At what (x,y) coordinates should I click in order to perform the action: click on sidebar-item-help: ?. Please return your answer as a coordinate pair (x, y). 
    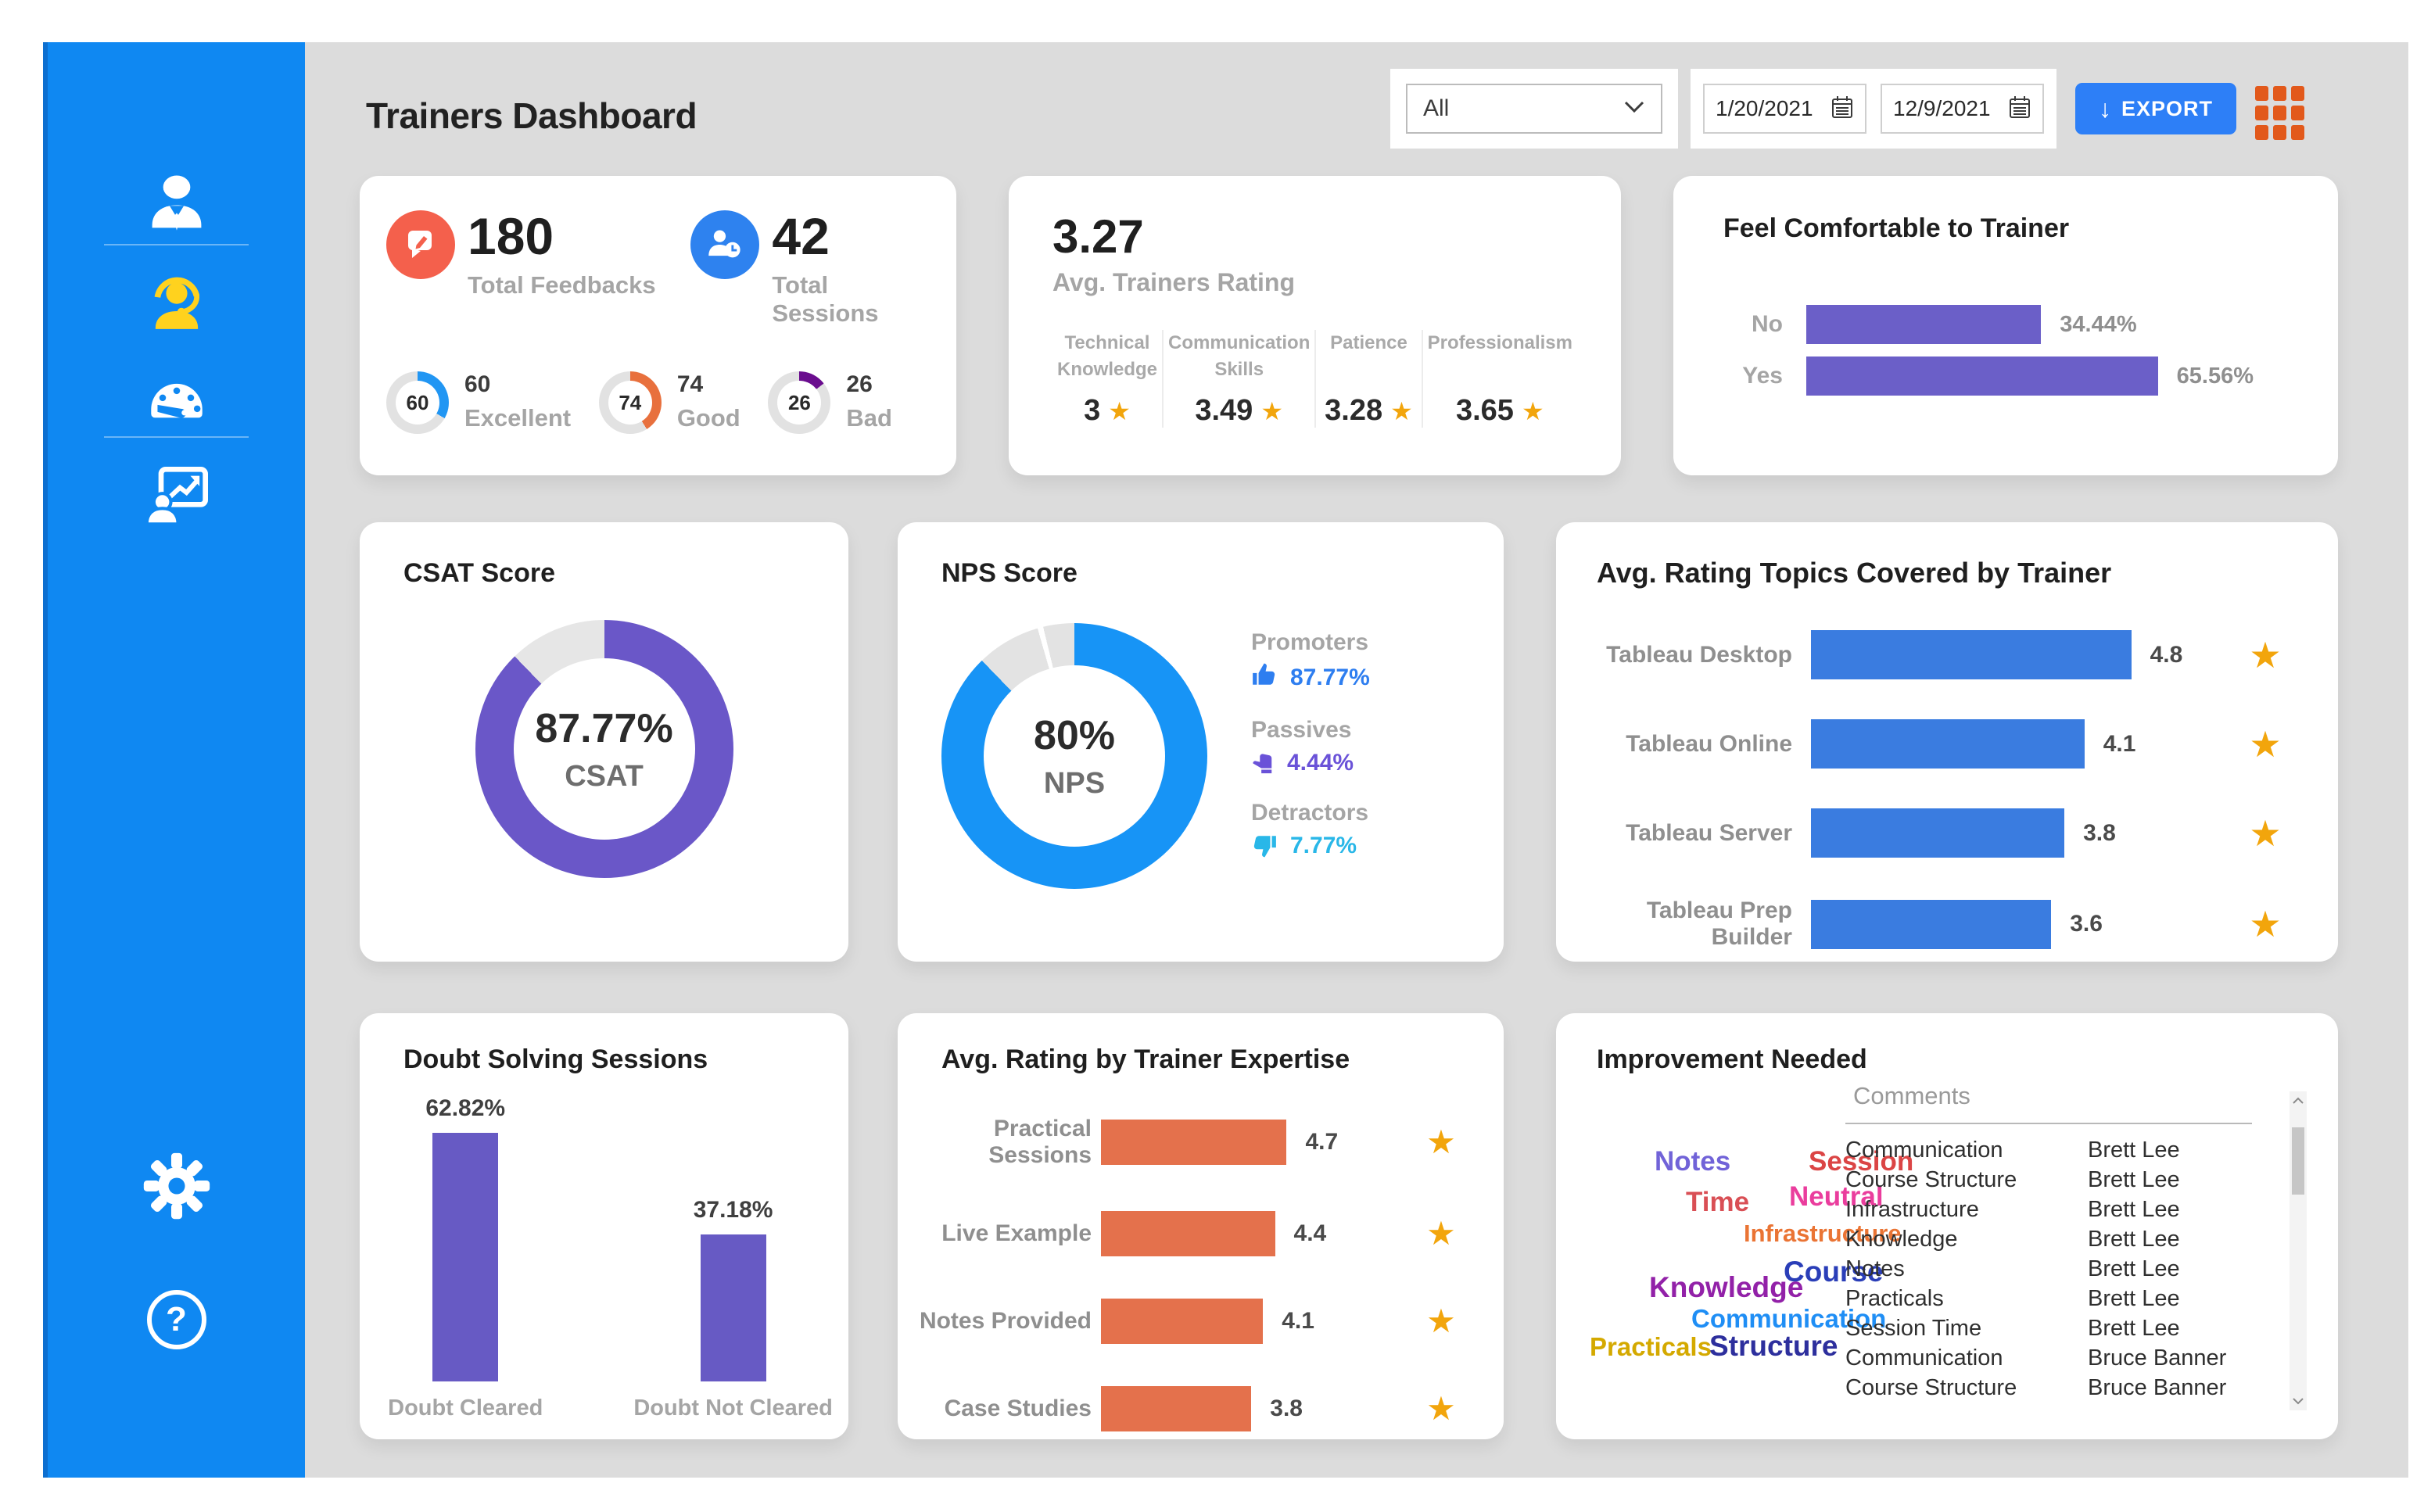
    Looking at the image, I should click on (176, 1319).